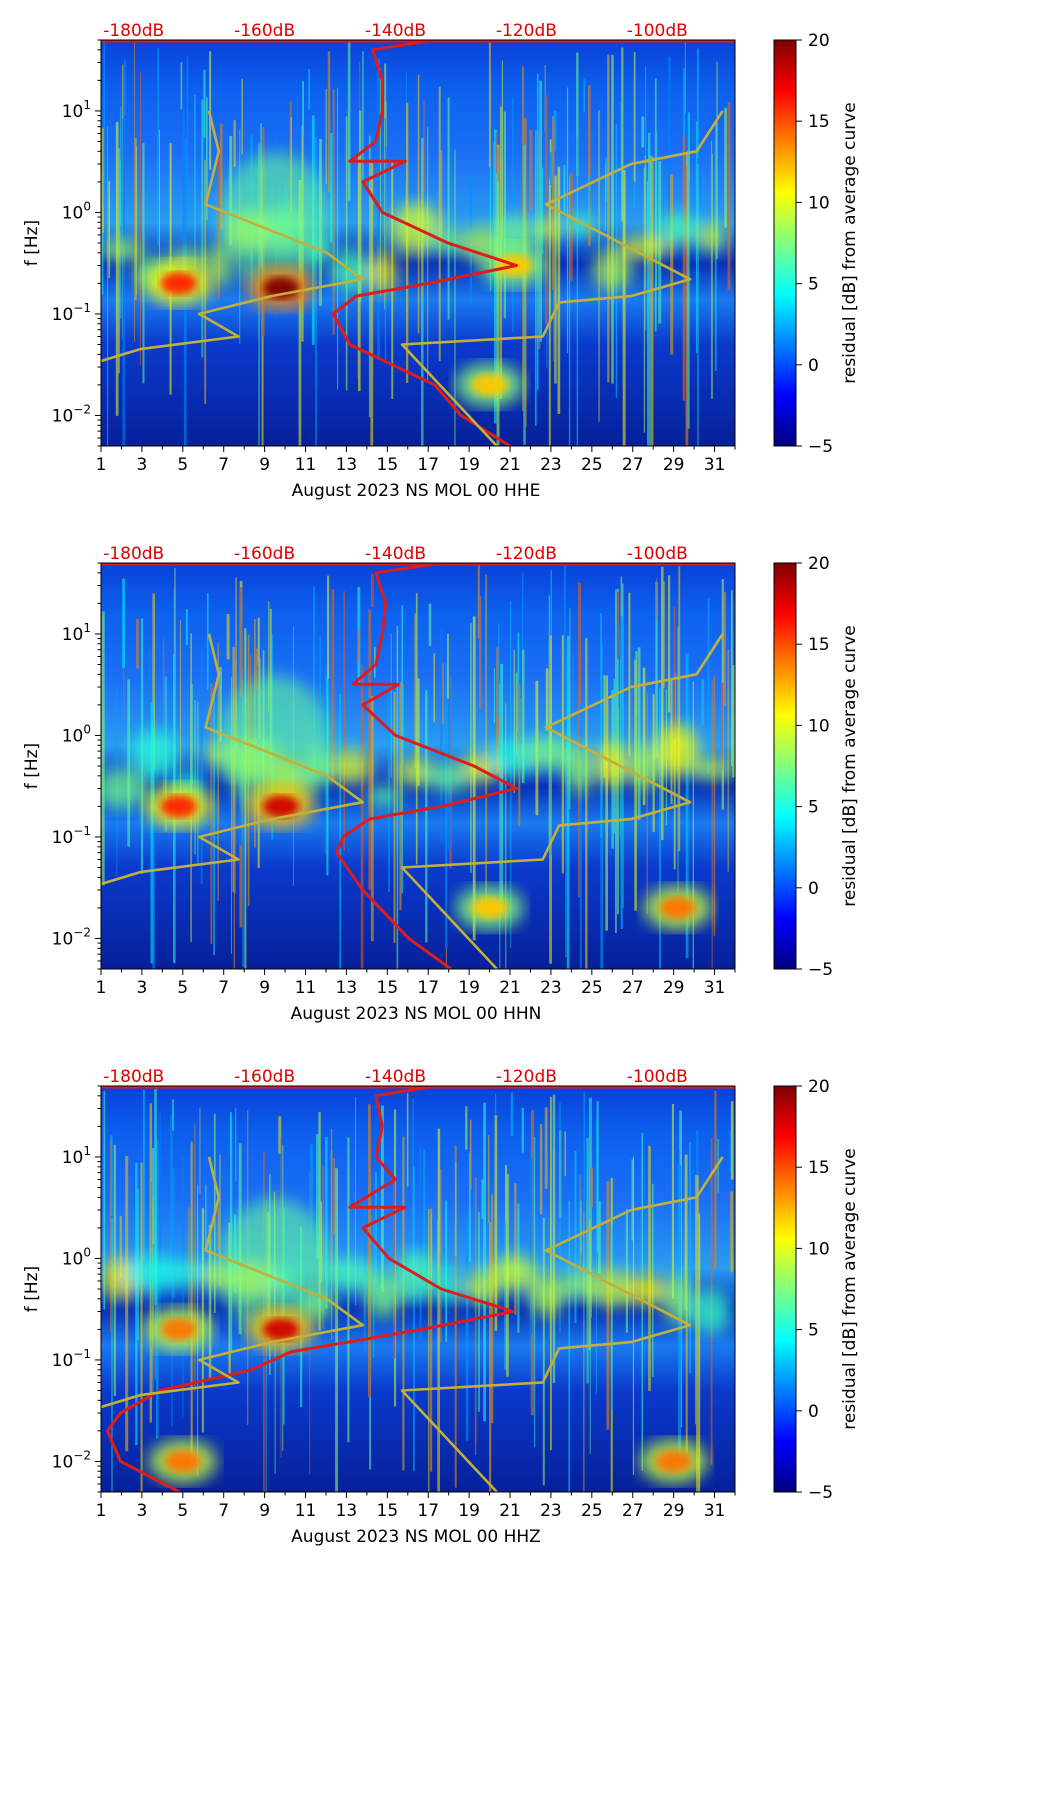 The image size is (1052, 1806). What do you see at coordinates (819, 1168) in the screenshot?
I see `colorbar-tick-label: 15` at bounding box center [819, 1168].